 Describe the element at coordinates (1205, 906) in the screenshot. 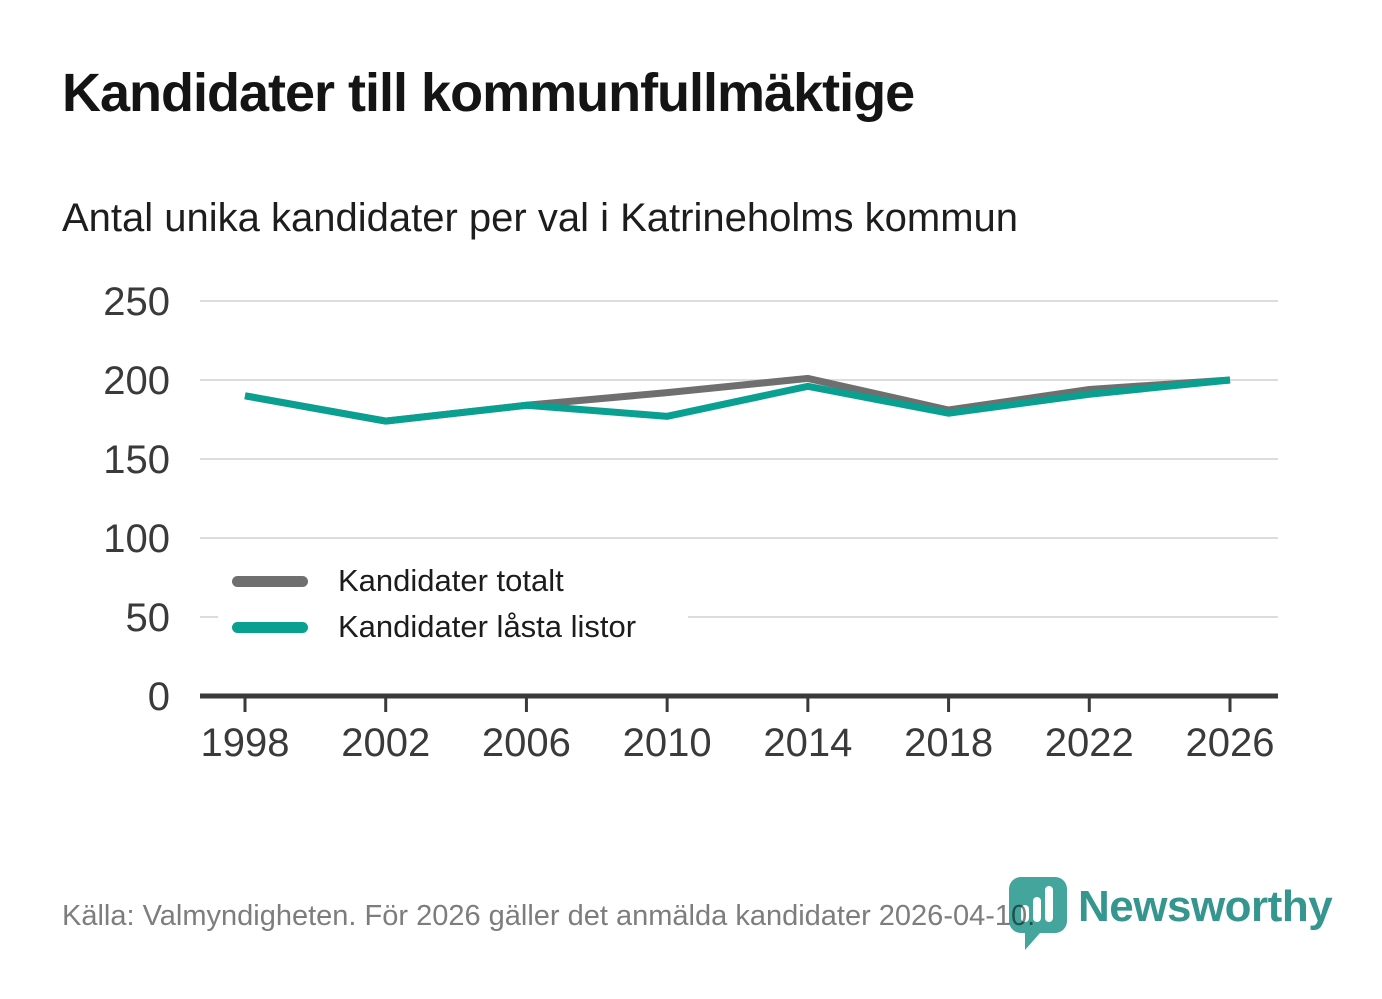

I see `brand-name: Newsworthy` at that location.